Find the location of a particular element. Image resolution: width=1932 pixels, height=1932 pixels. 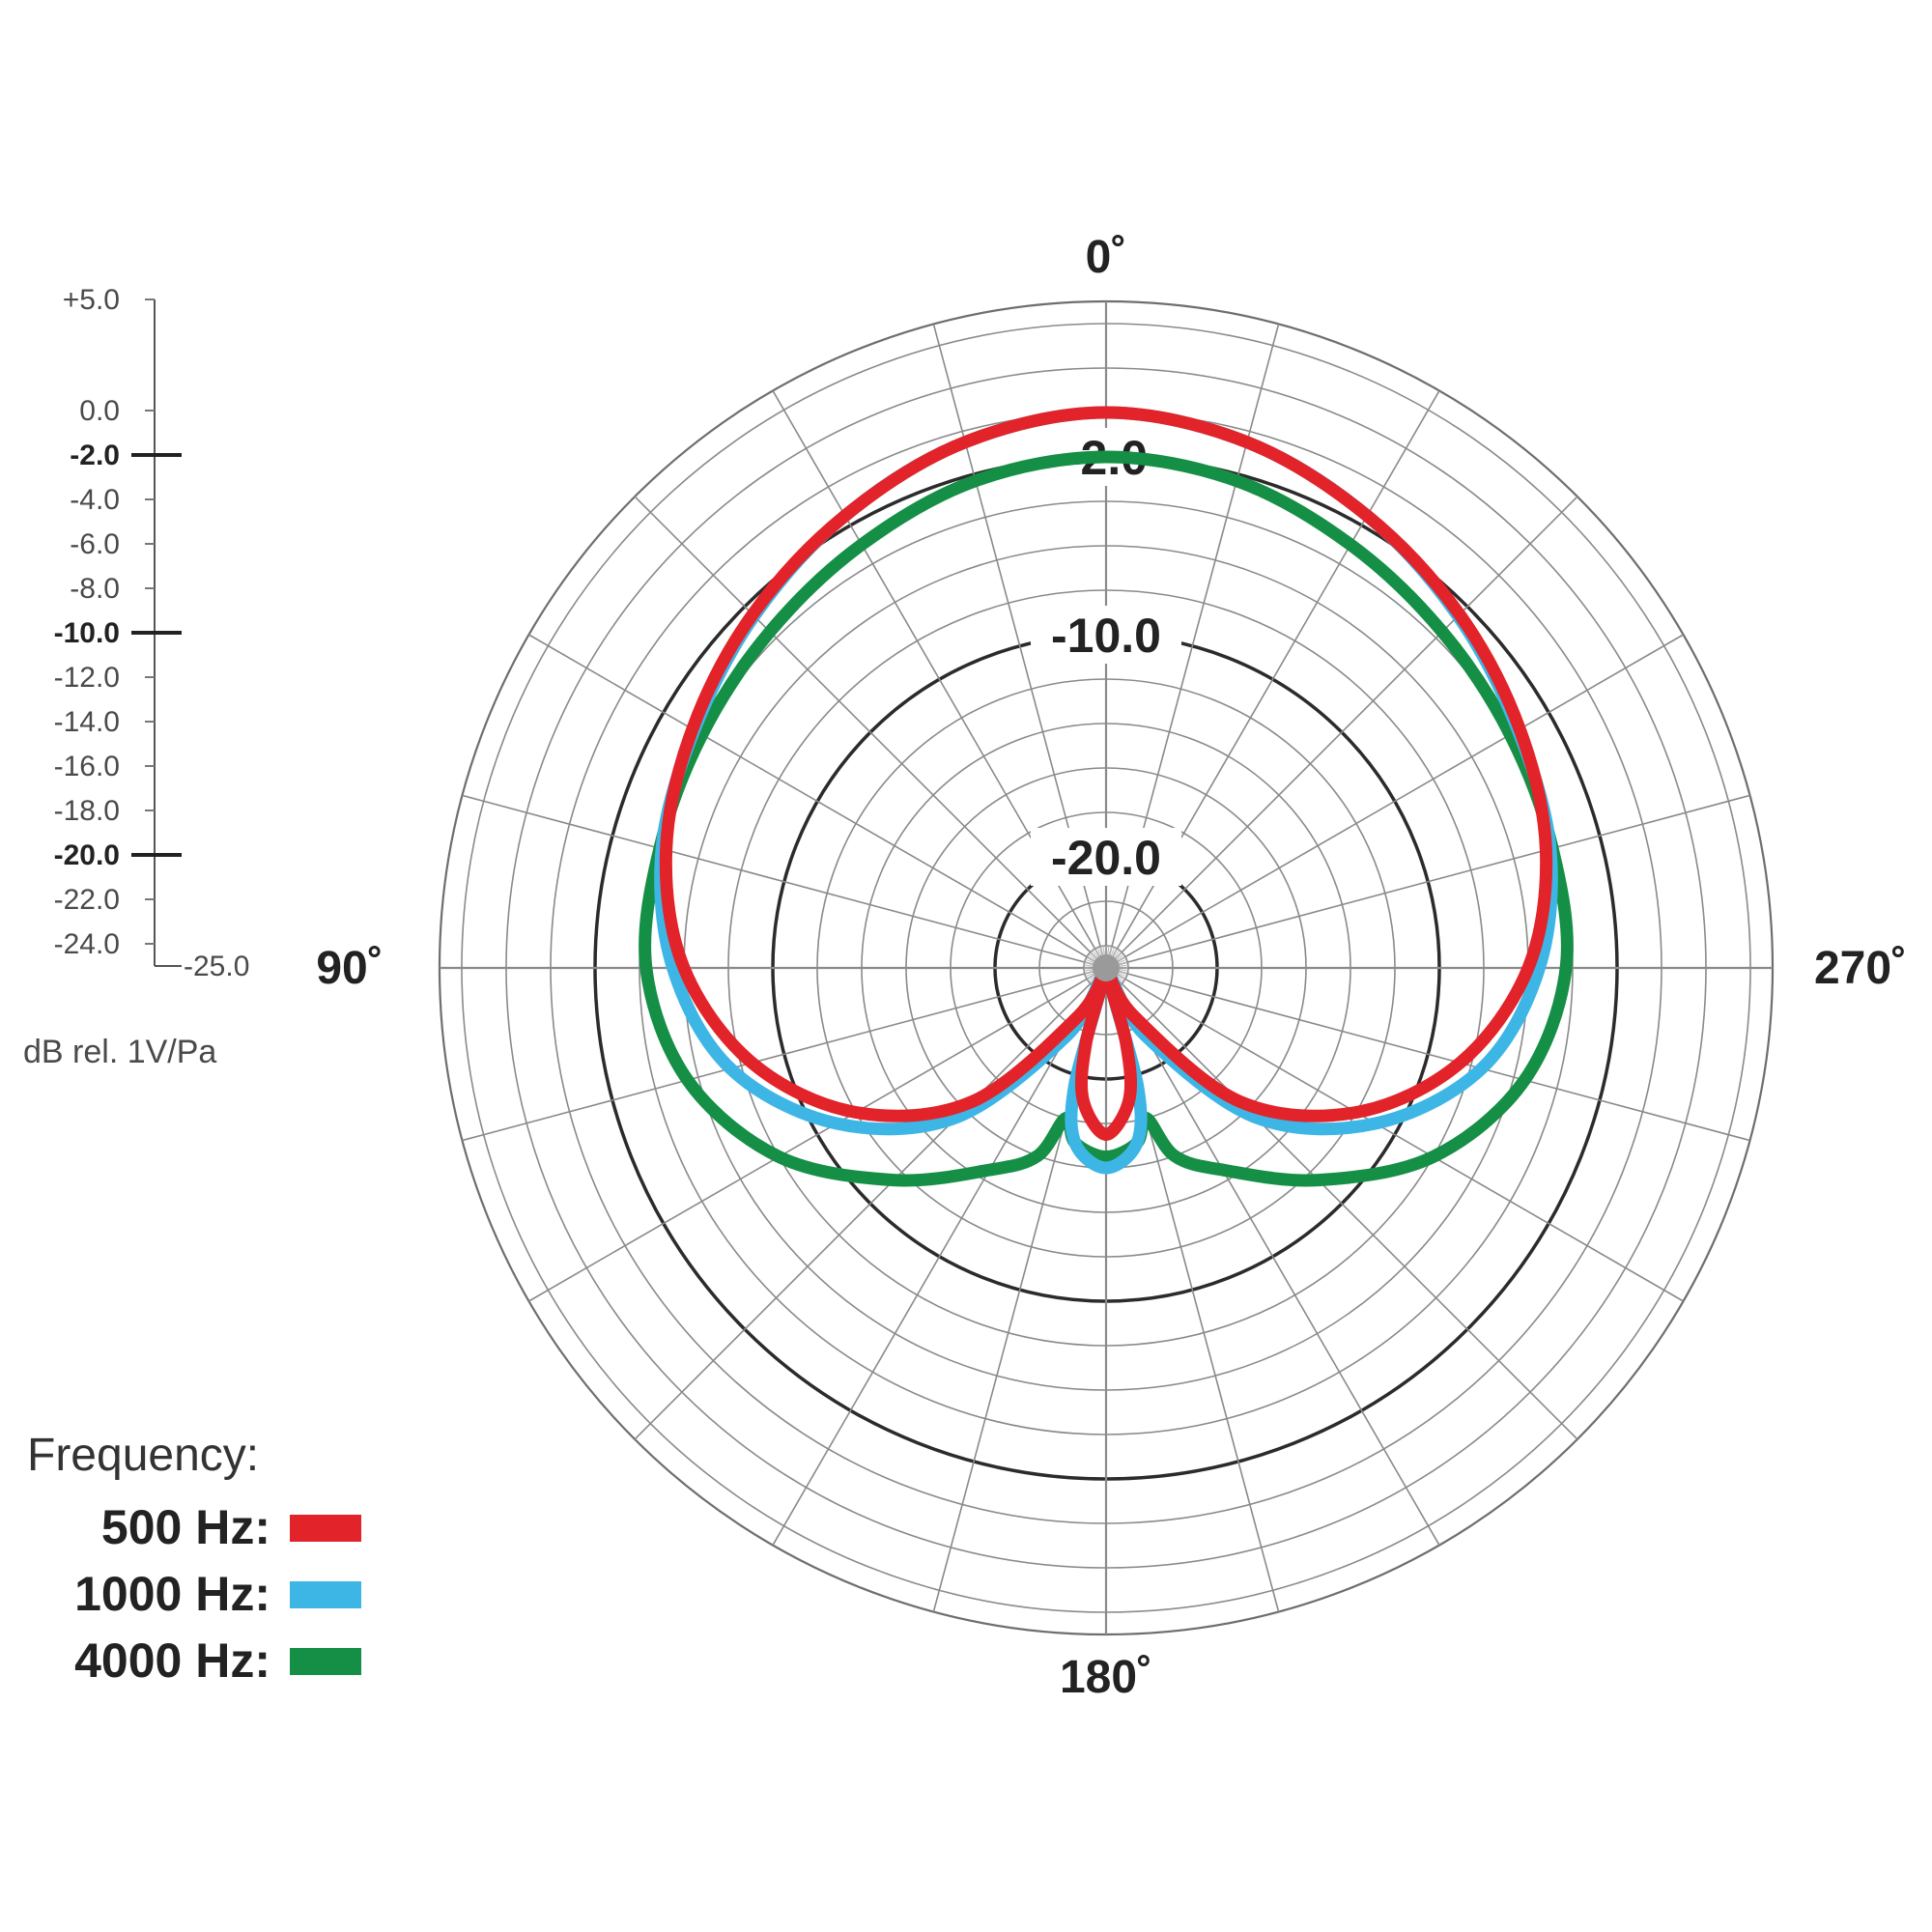

scale-tick-label: -12.0 is located at coordinates (87, 678).